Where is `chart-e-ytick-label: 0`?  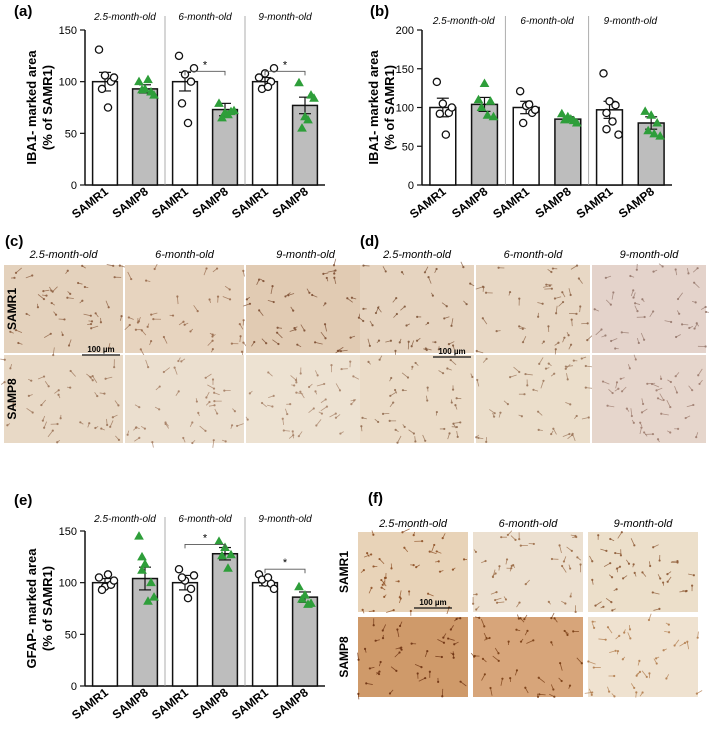 chart-e-ytick-label: 0 is located at coordinates (74, 687).